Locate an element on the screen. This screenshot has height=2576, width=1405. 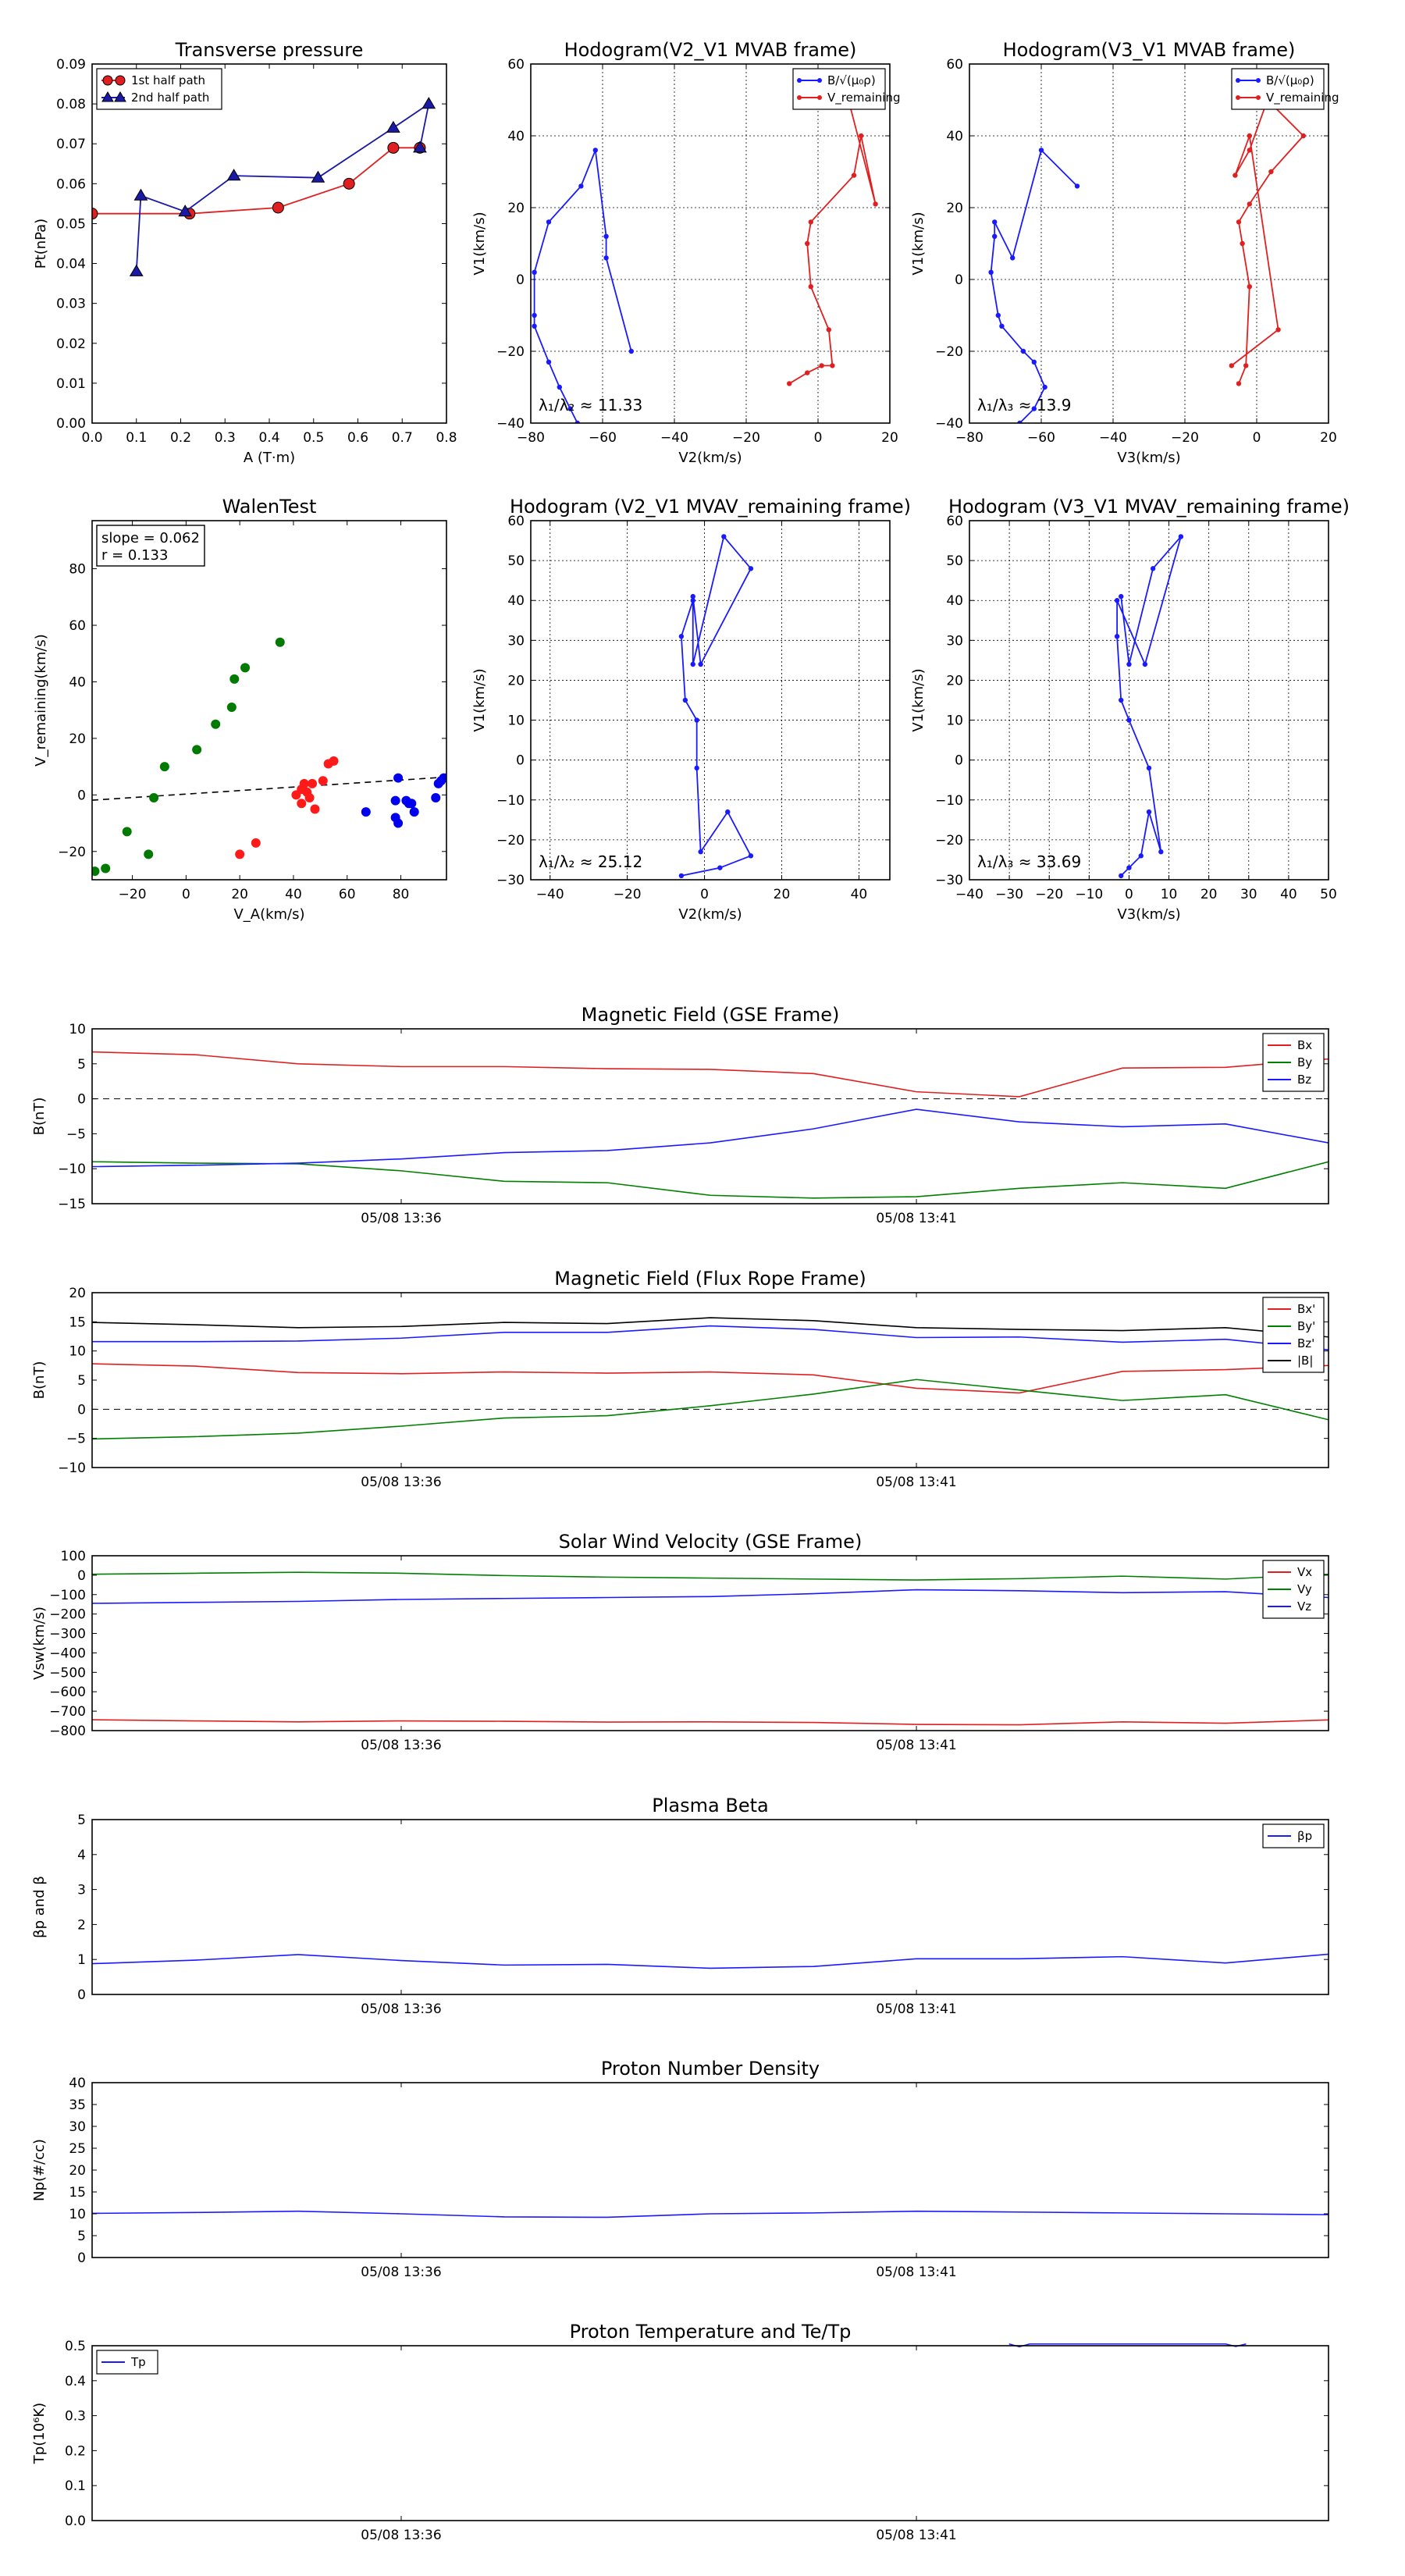
legend: Bx' By' Bz' |B| is located at coordinates (1293, 1335).